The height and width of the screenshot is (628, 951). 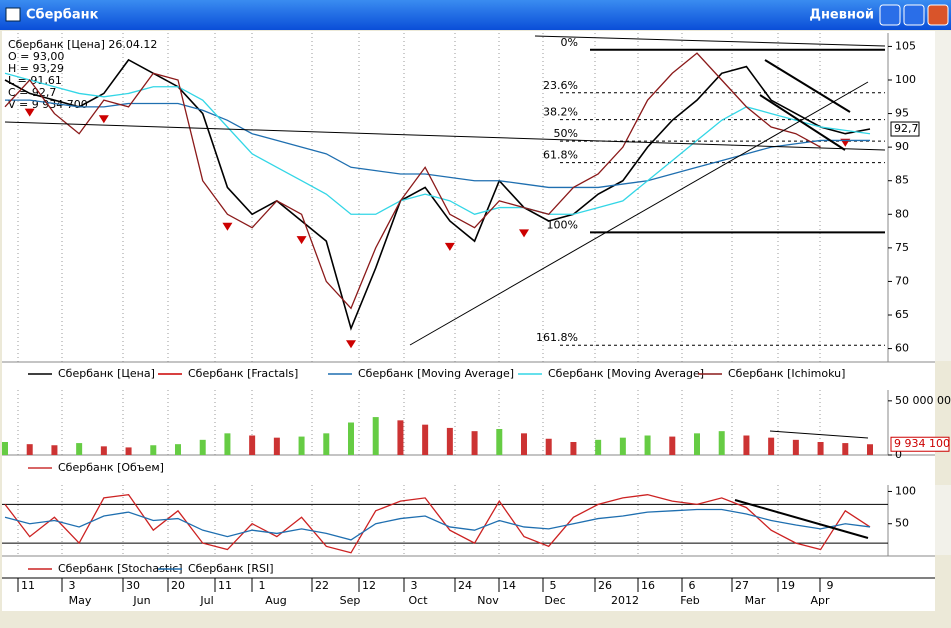 I want to click on info-text: Сбербанк [Цена] 26.04.12, so click(x=82, y=44).